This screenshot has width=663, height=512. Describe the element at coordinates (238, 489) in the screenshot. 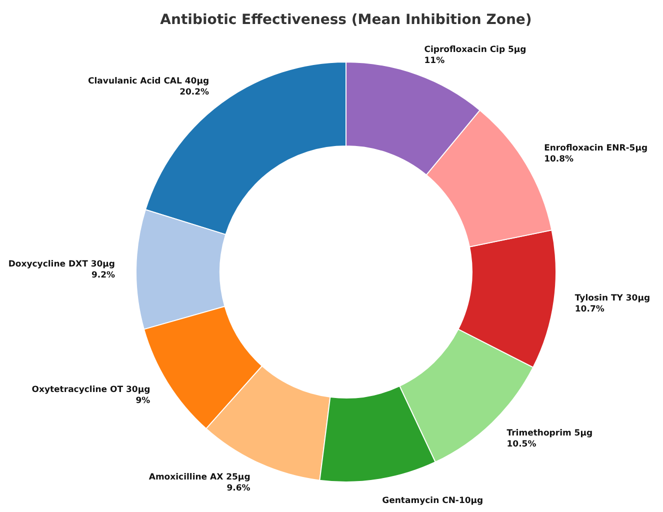

I see `data-label: 9.6%` at that location.